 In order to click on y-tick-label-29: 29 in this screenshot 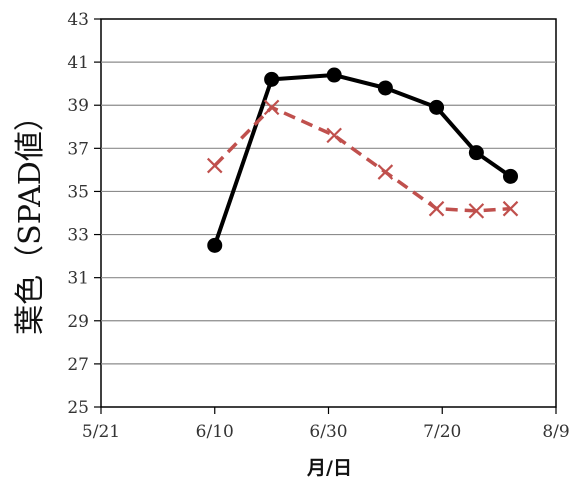, I will do `click(78, 322)`.